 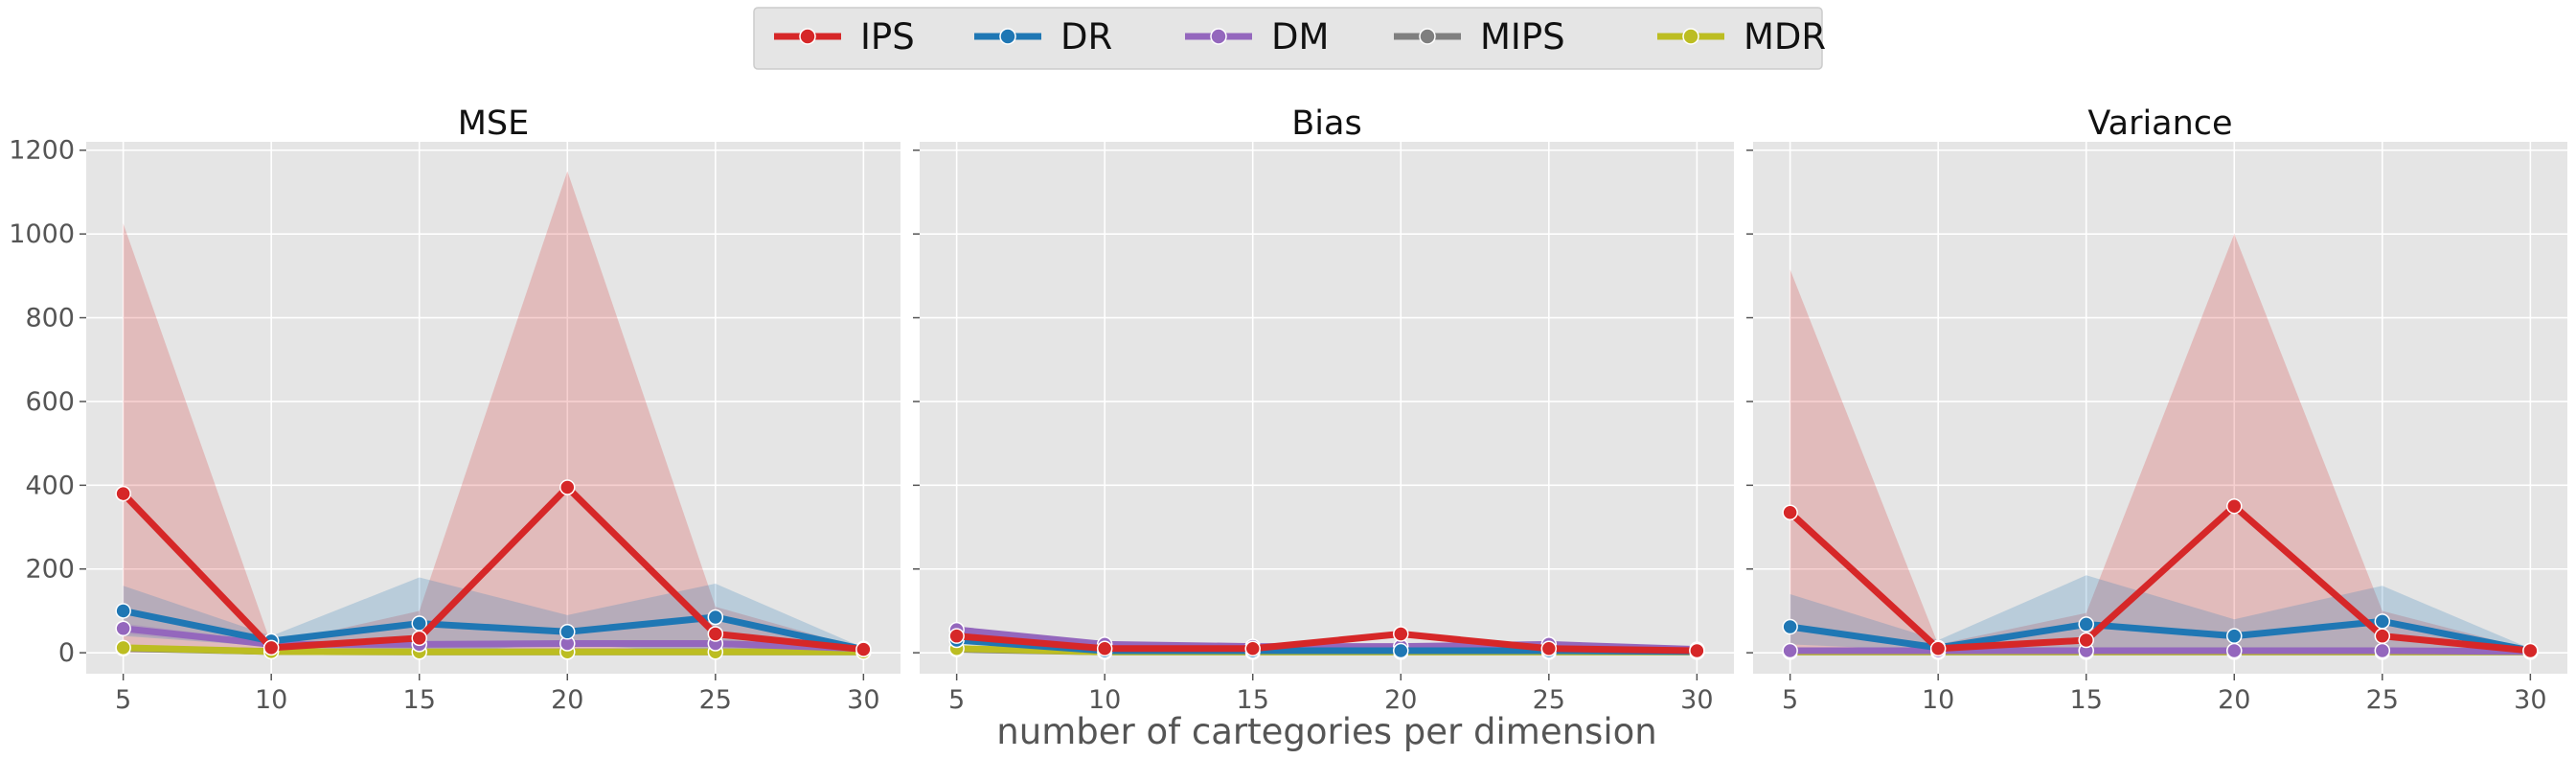 I want to click on legend-item: MIPS, so click(x=1480, y=37).